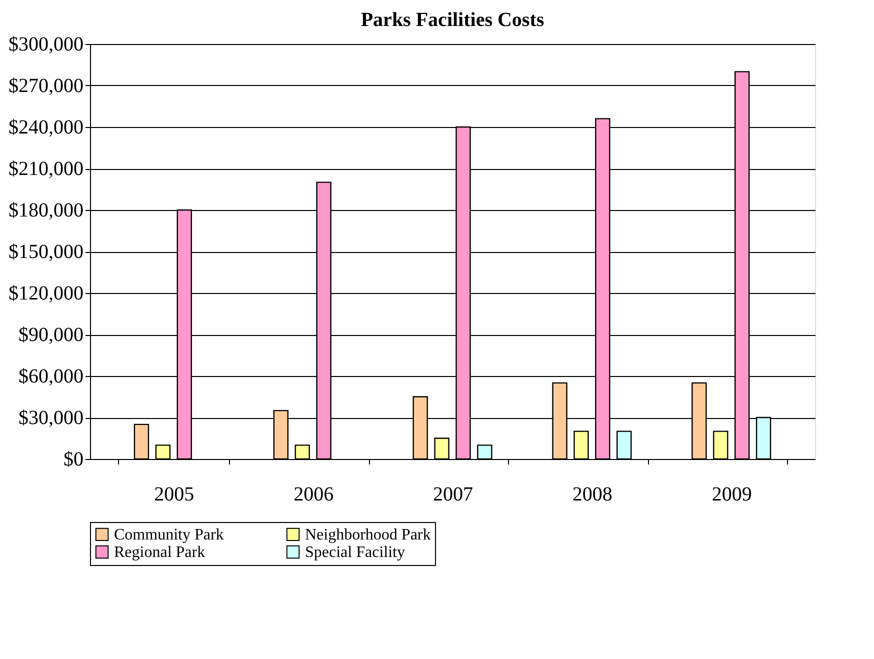 The width and height of the screenshot is (874, 659). I want to click on y-tick-label: $0, so click(74, 459).